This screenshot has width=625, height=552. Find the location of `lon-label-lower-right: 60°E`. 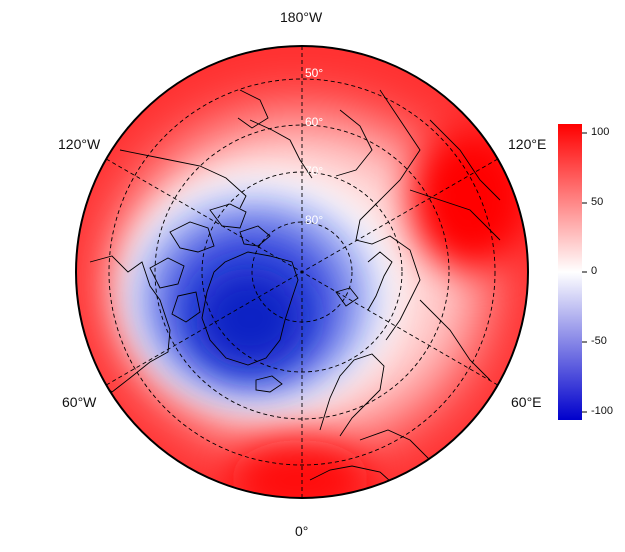

lon-label-lower-right: 60°E is located at coordinates (526, 402).